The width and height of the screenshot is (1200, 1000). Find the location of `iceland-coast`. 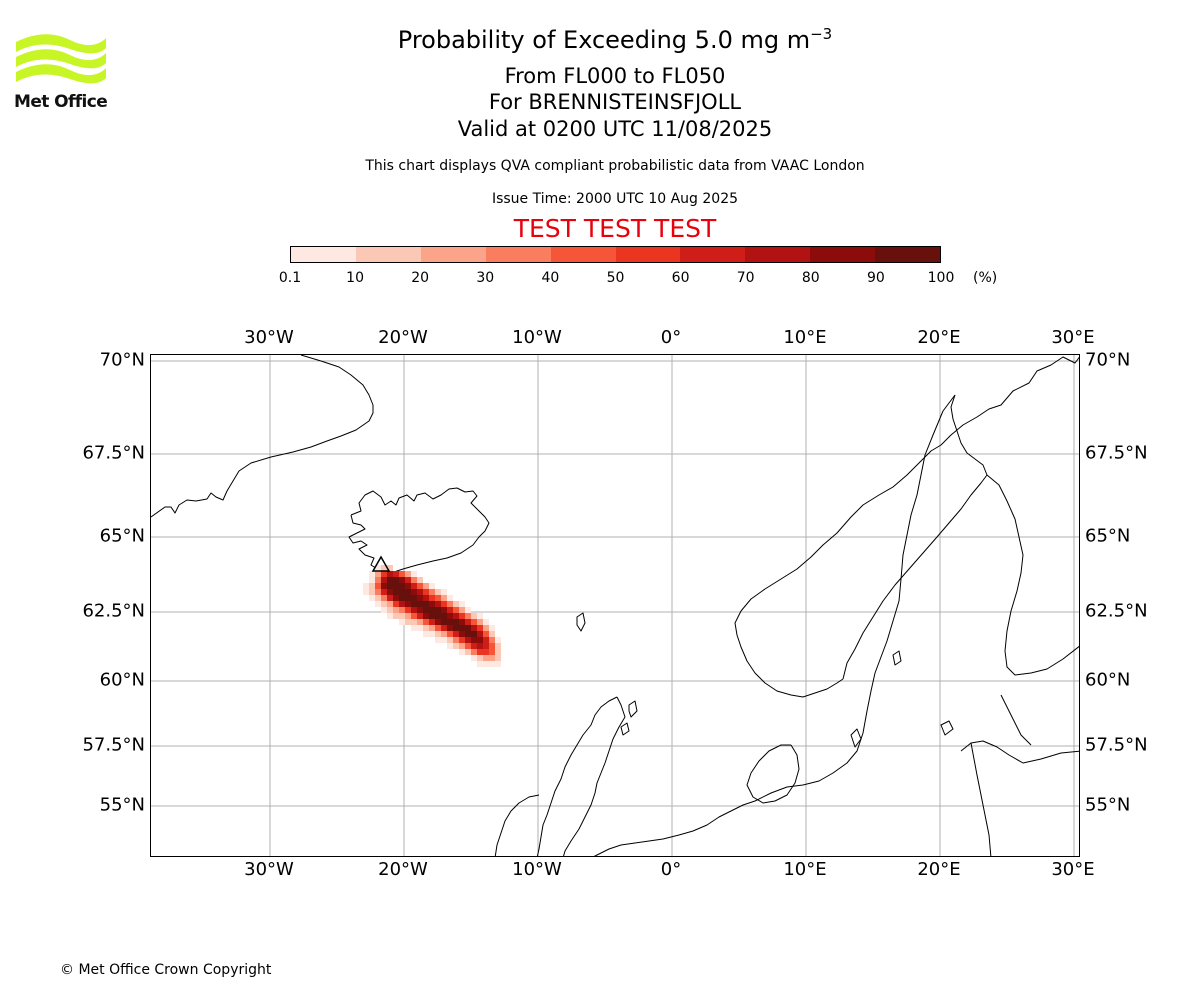

iceland-coast is located at coordinates (419, 530).